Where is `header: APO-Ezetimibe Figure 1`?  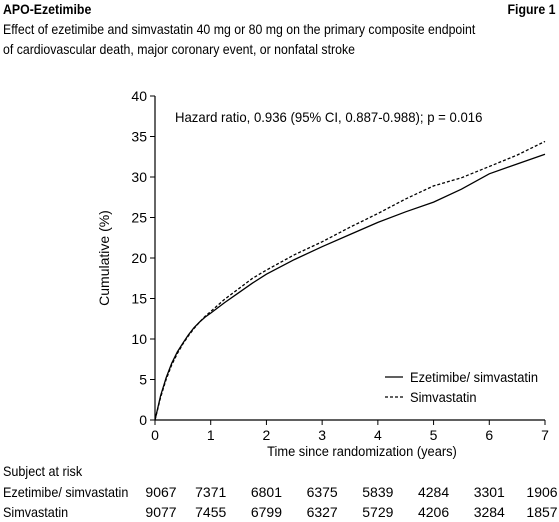 header: APO-Ezetimibe Figure 1 is located at coordinates (279, 9).